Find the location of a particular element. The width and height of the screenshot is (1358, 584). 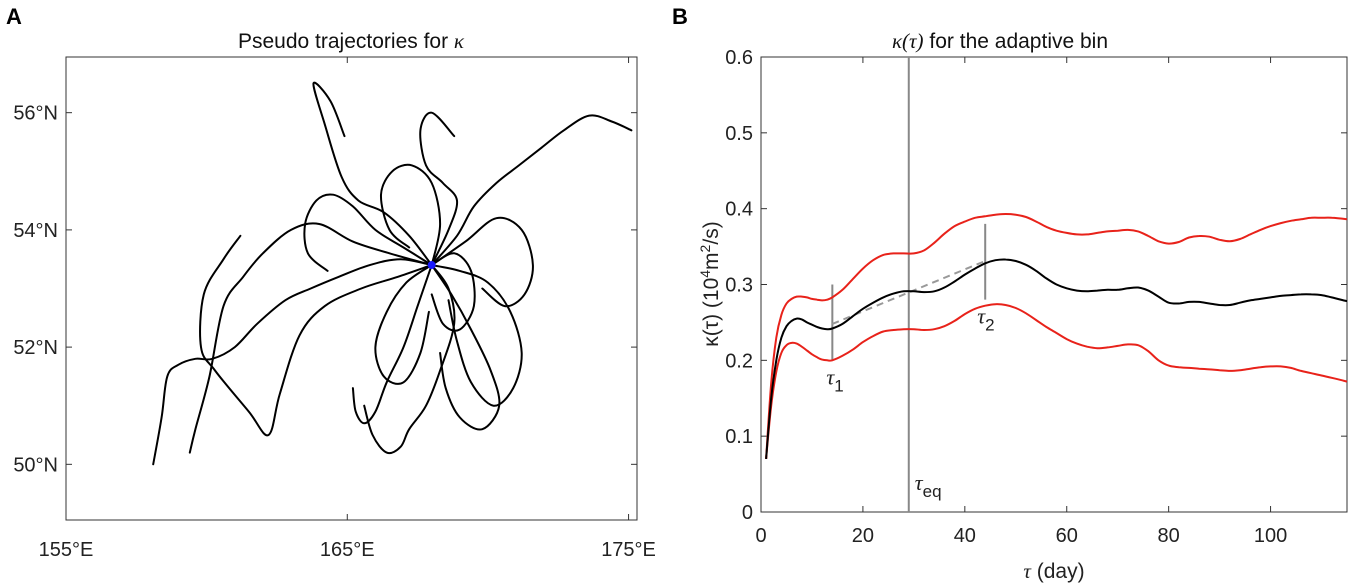

x-tick-label: 155°E is located at coordinates (66, 550).